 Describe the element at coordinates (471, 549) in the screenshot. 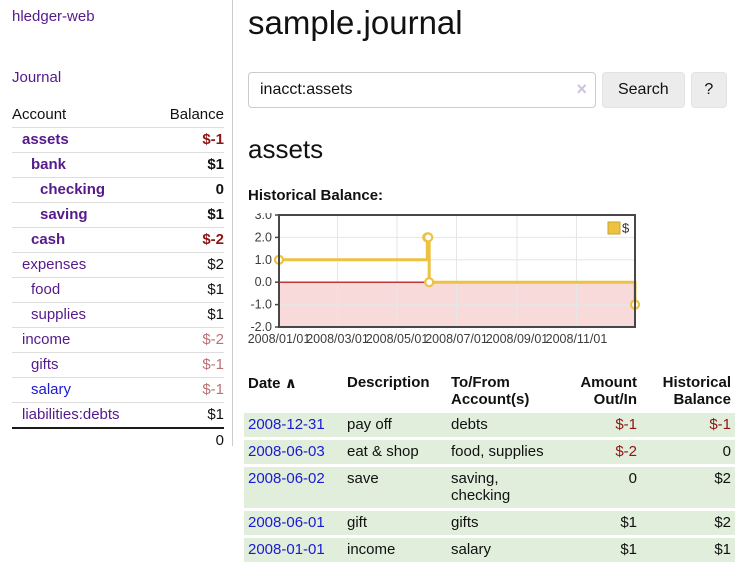

I see `register-accounts-cell: salary` at that location.